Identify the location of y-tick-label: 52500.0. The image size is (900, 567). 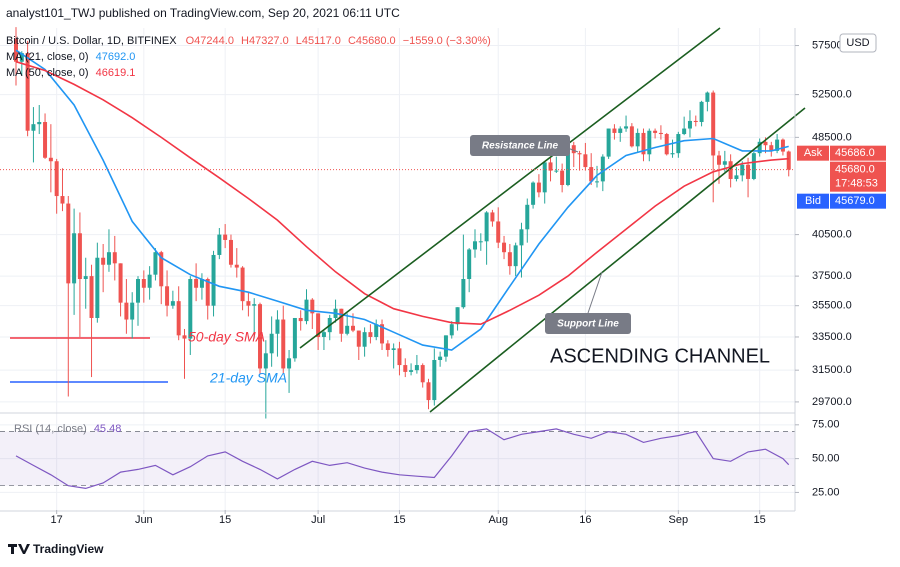
(832, 95).